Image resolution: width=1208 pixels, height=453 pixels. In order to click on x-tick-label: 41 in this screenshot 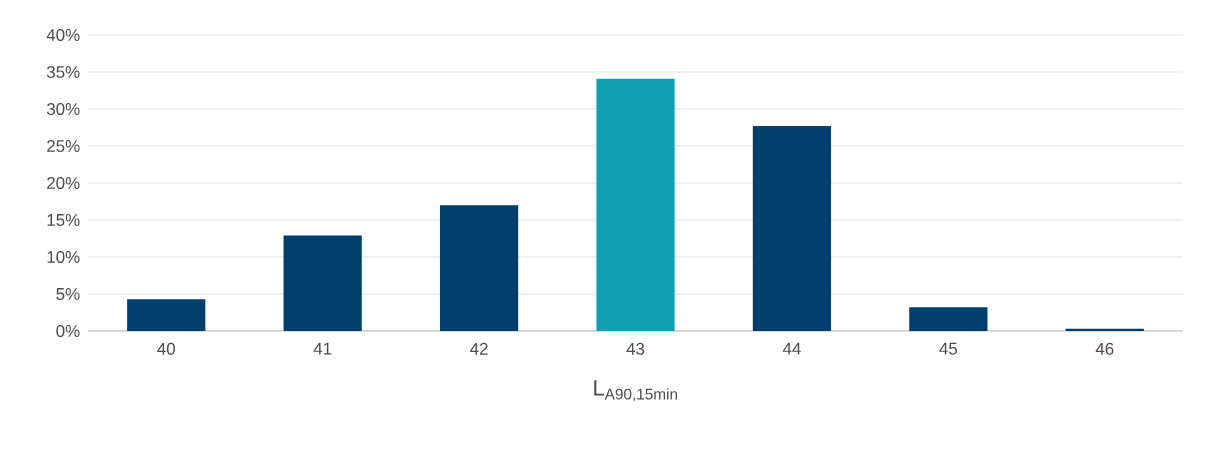, I will do `click(322, 348)`.